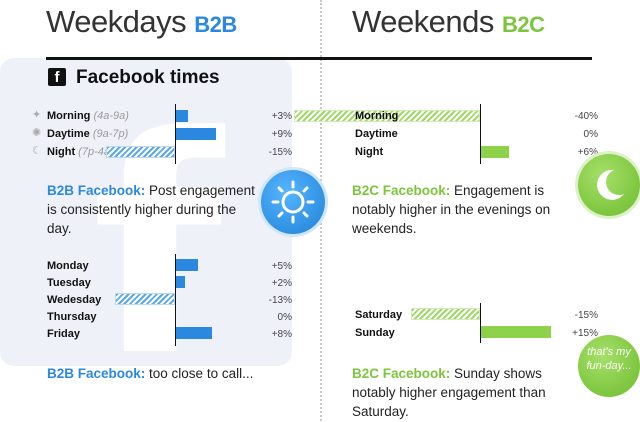 The image size is (640, 422). I want to click on b2c-saturday-value: -15%, so click(586, 315).